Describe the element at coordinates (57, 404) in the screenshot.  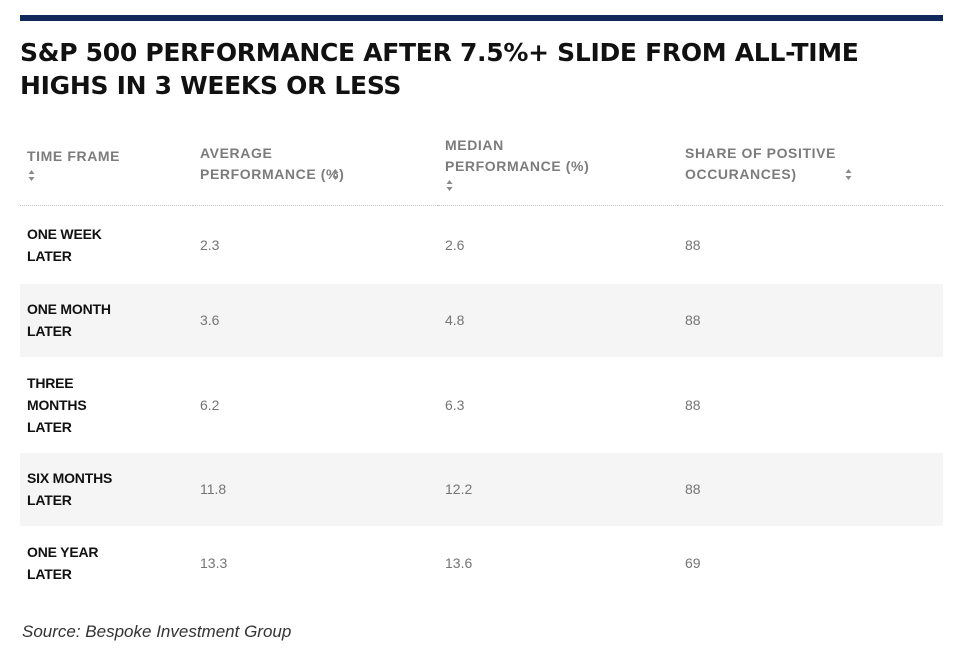
I see `time-frame-cell: THREE MONTHS LATER` at that location.